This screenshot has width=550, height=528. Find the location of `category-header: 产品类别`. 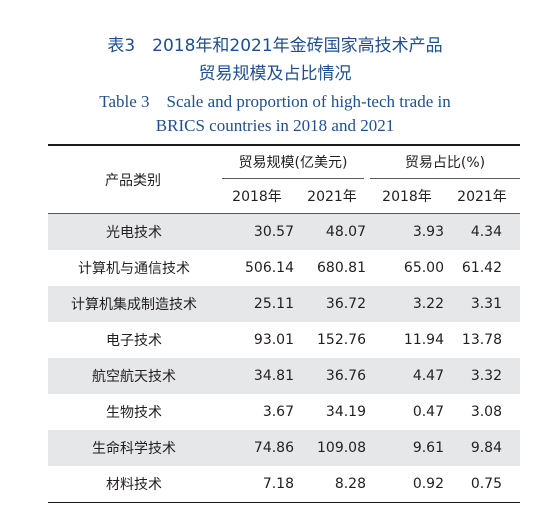

category-header: 产品类别 is located at coordinates (133, 180).